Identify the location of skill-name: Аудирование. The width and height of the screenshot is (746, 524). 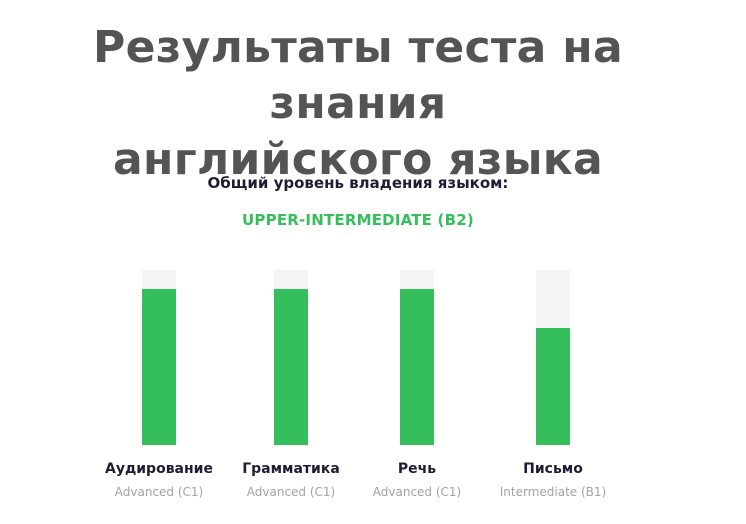
(158, 469).